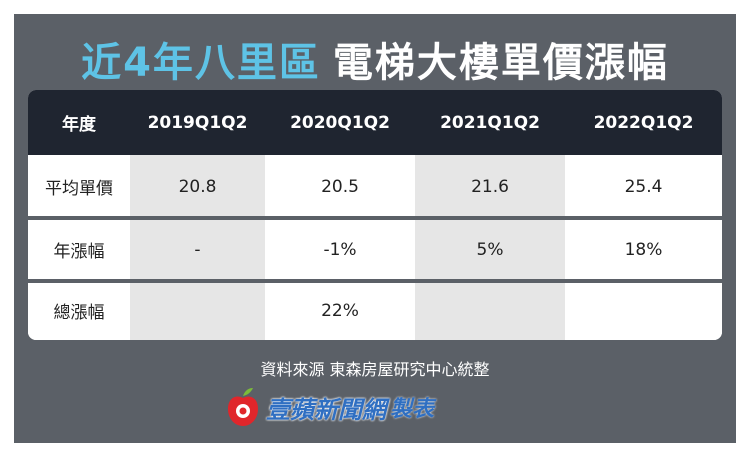 The width and height of the screenshot is (750, 457). I want to click on logo: 壹蘋新聞網 製表, so click(330, 407).